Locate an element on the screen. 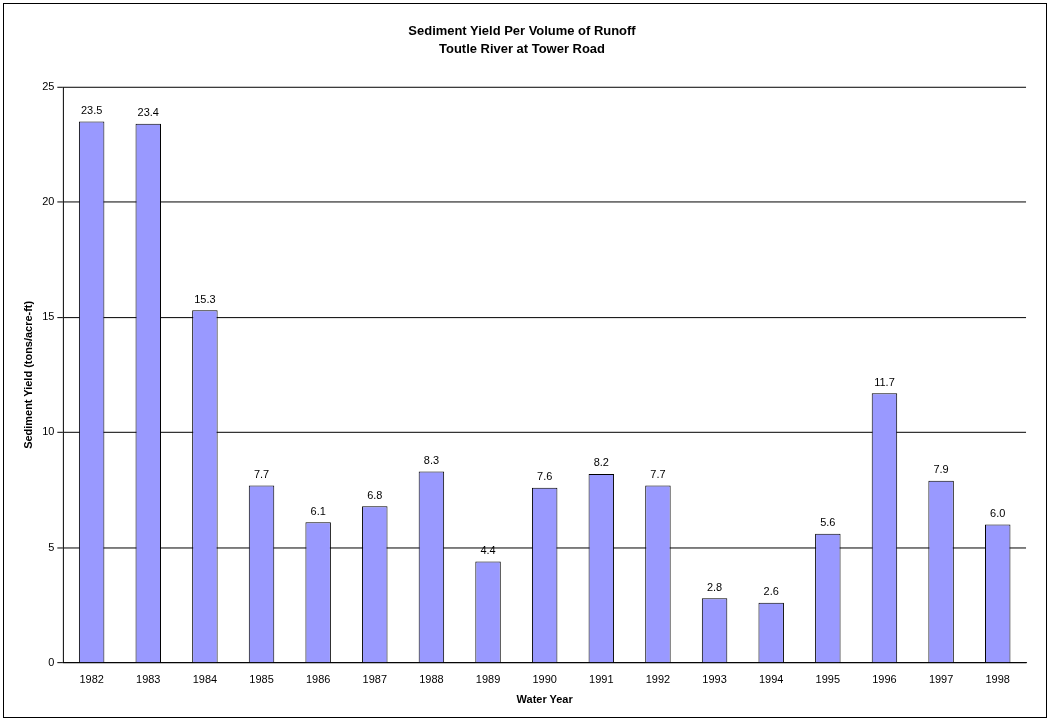  x-tick-label: 1998 is located at coordinates (997, 679).